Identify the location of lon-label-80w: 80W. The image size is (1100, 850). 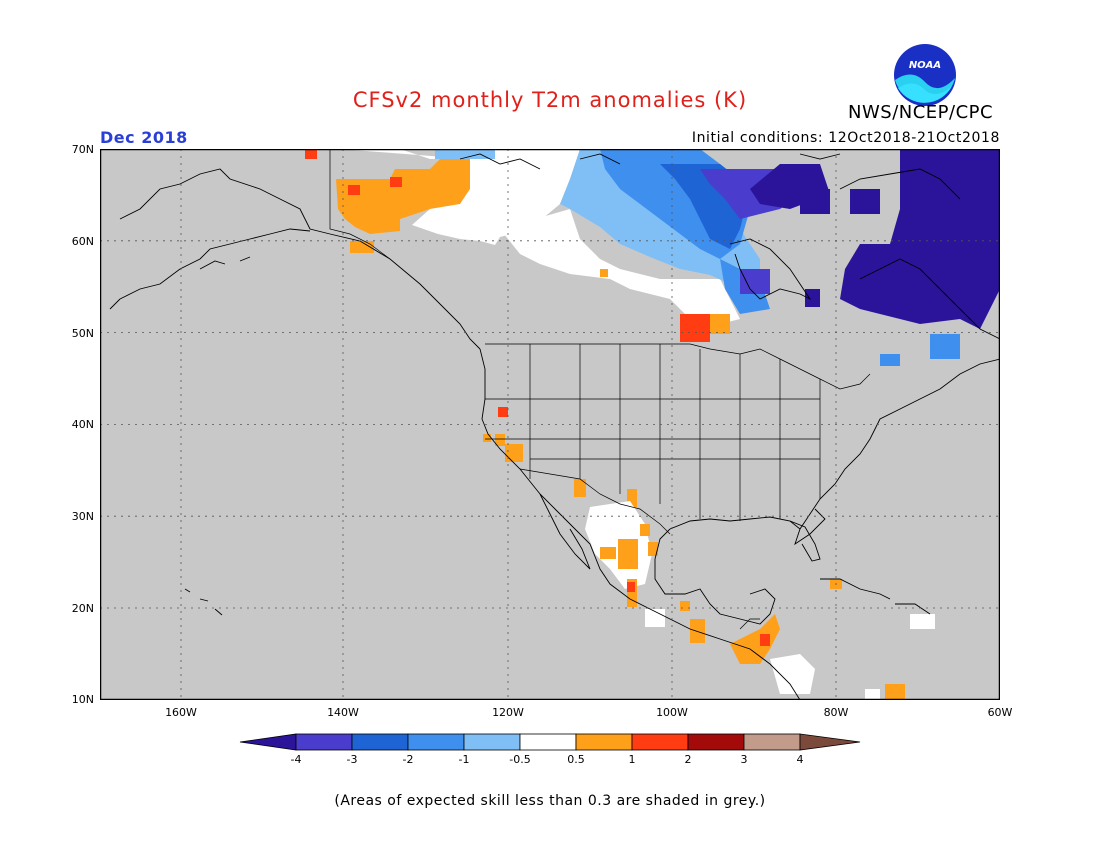
(836, 712).